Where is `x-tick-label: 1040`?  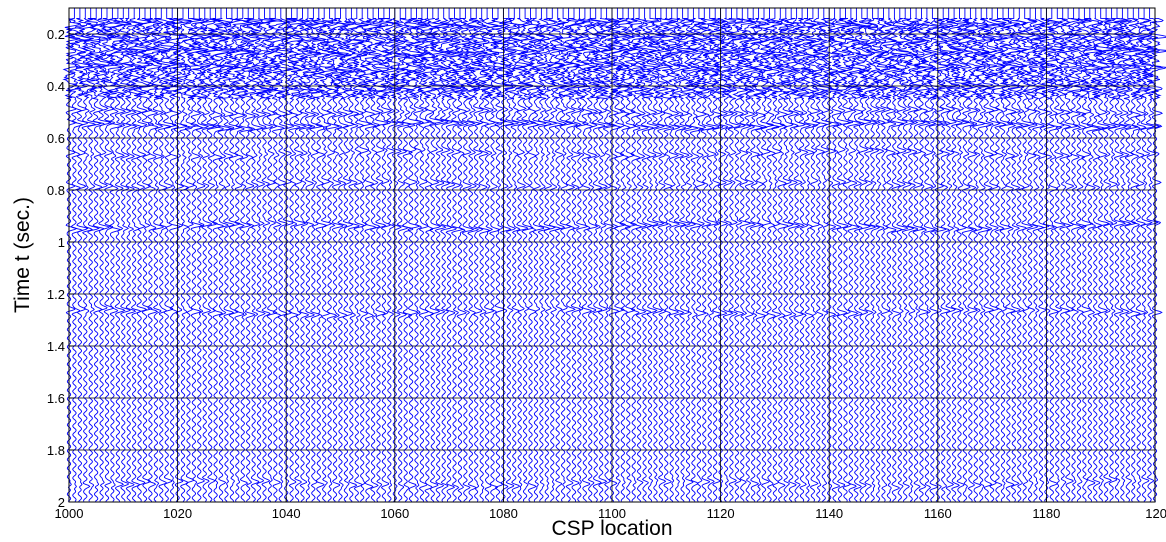 x-tick-label: 1040 is located at coordinates (286, 513).